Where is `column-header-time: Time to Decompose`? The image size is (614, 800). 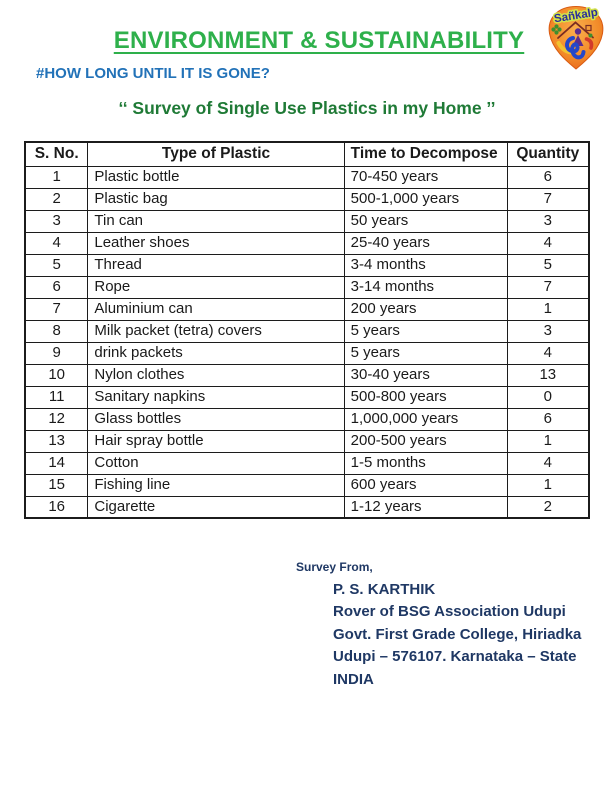 column-header-time: Time to Decompose is located at coordinates (425, 154).